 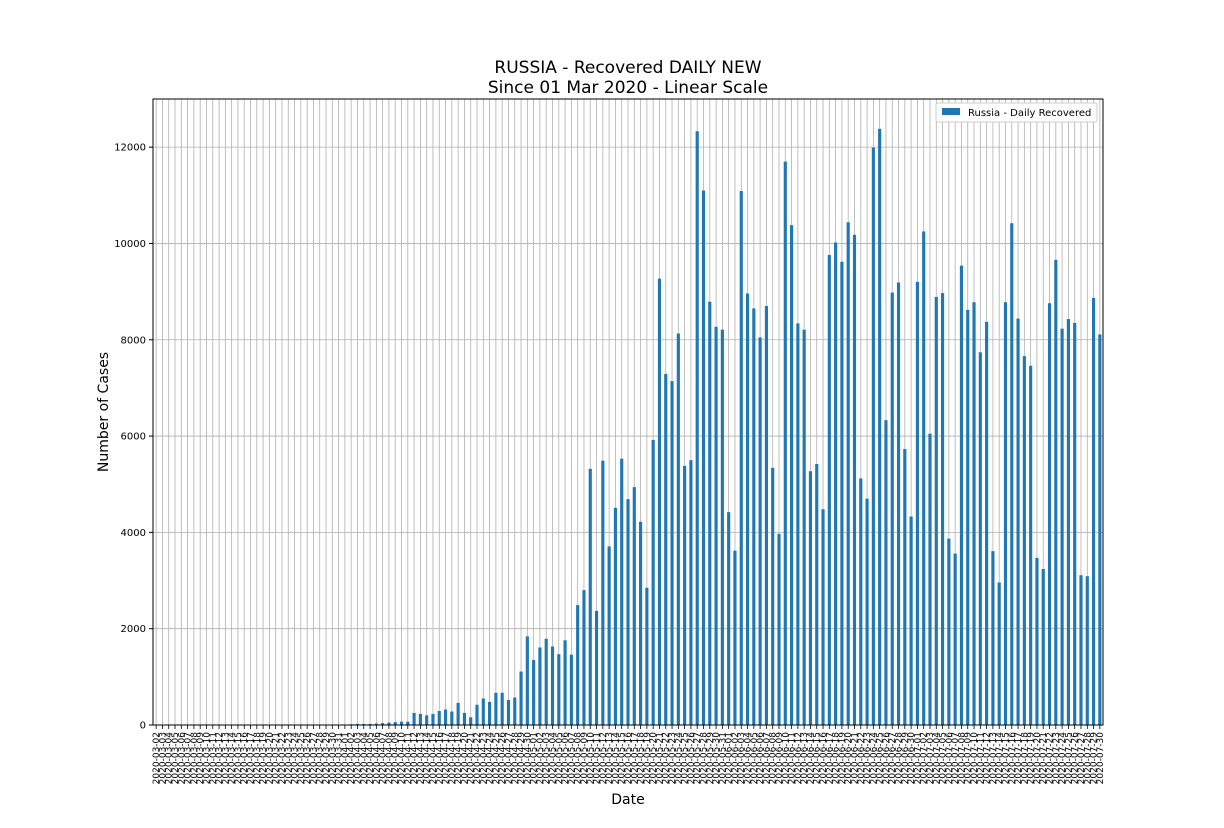 I want to click on x-tick-label: 2020-07-14, so click(x=1000, y=758).